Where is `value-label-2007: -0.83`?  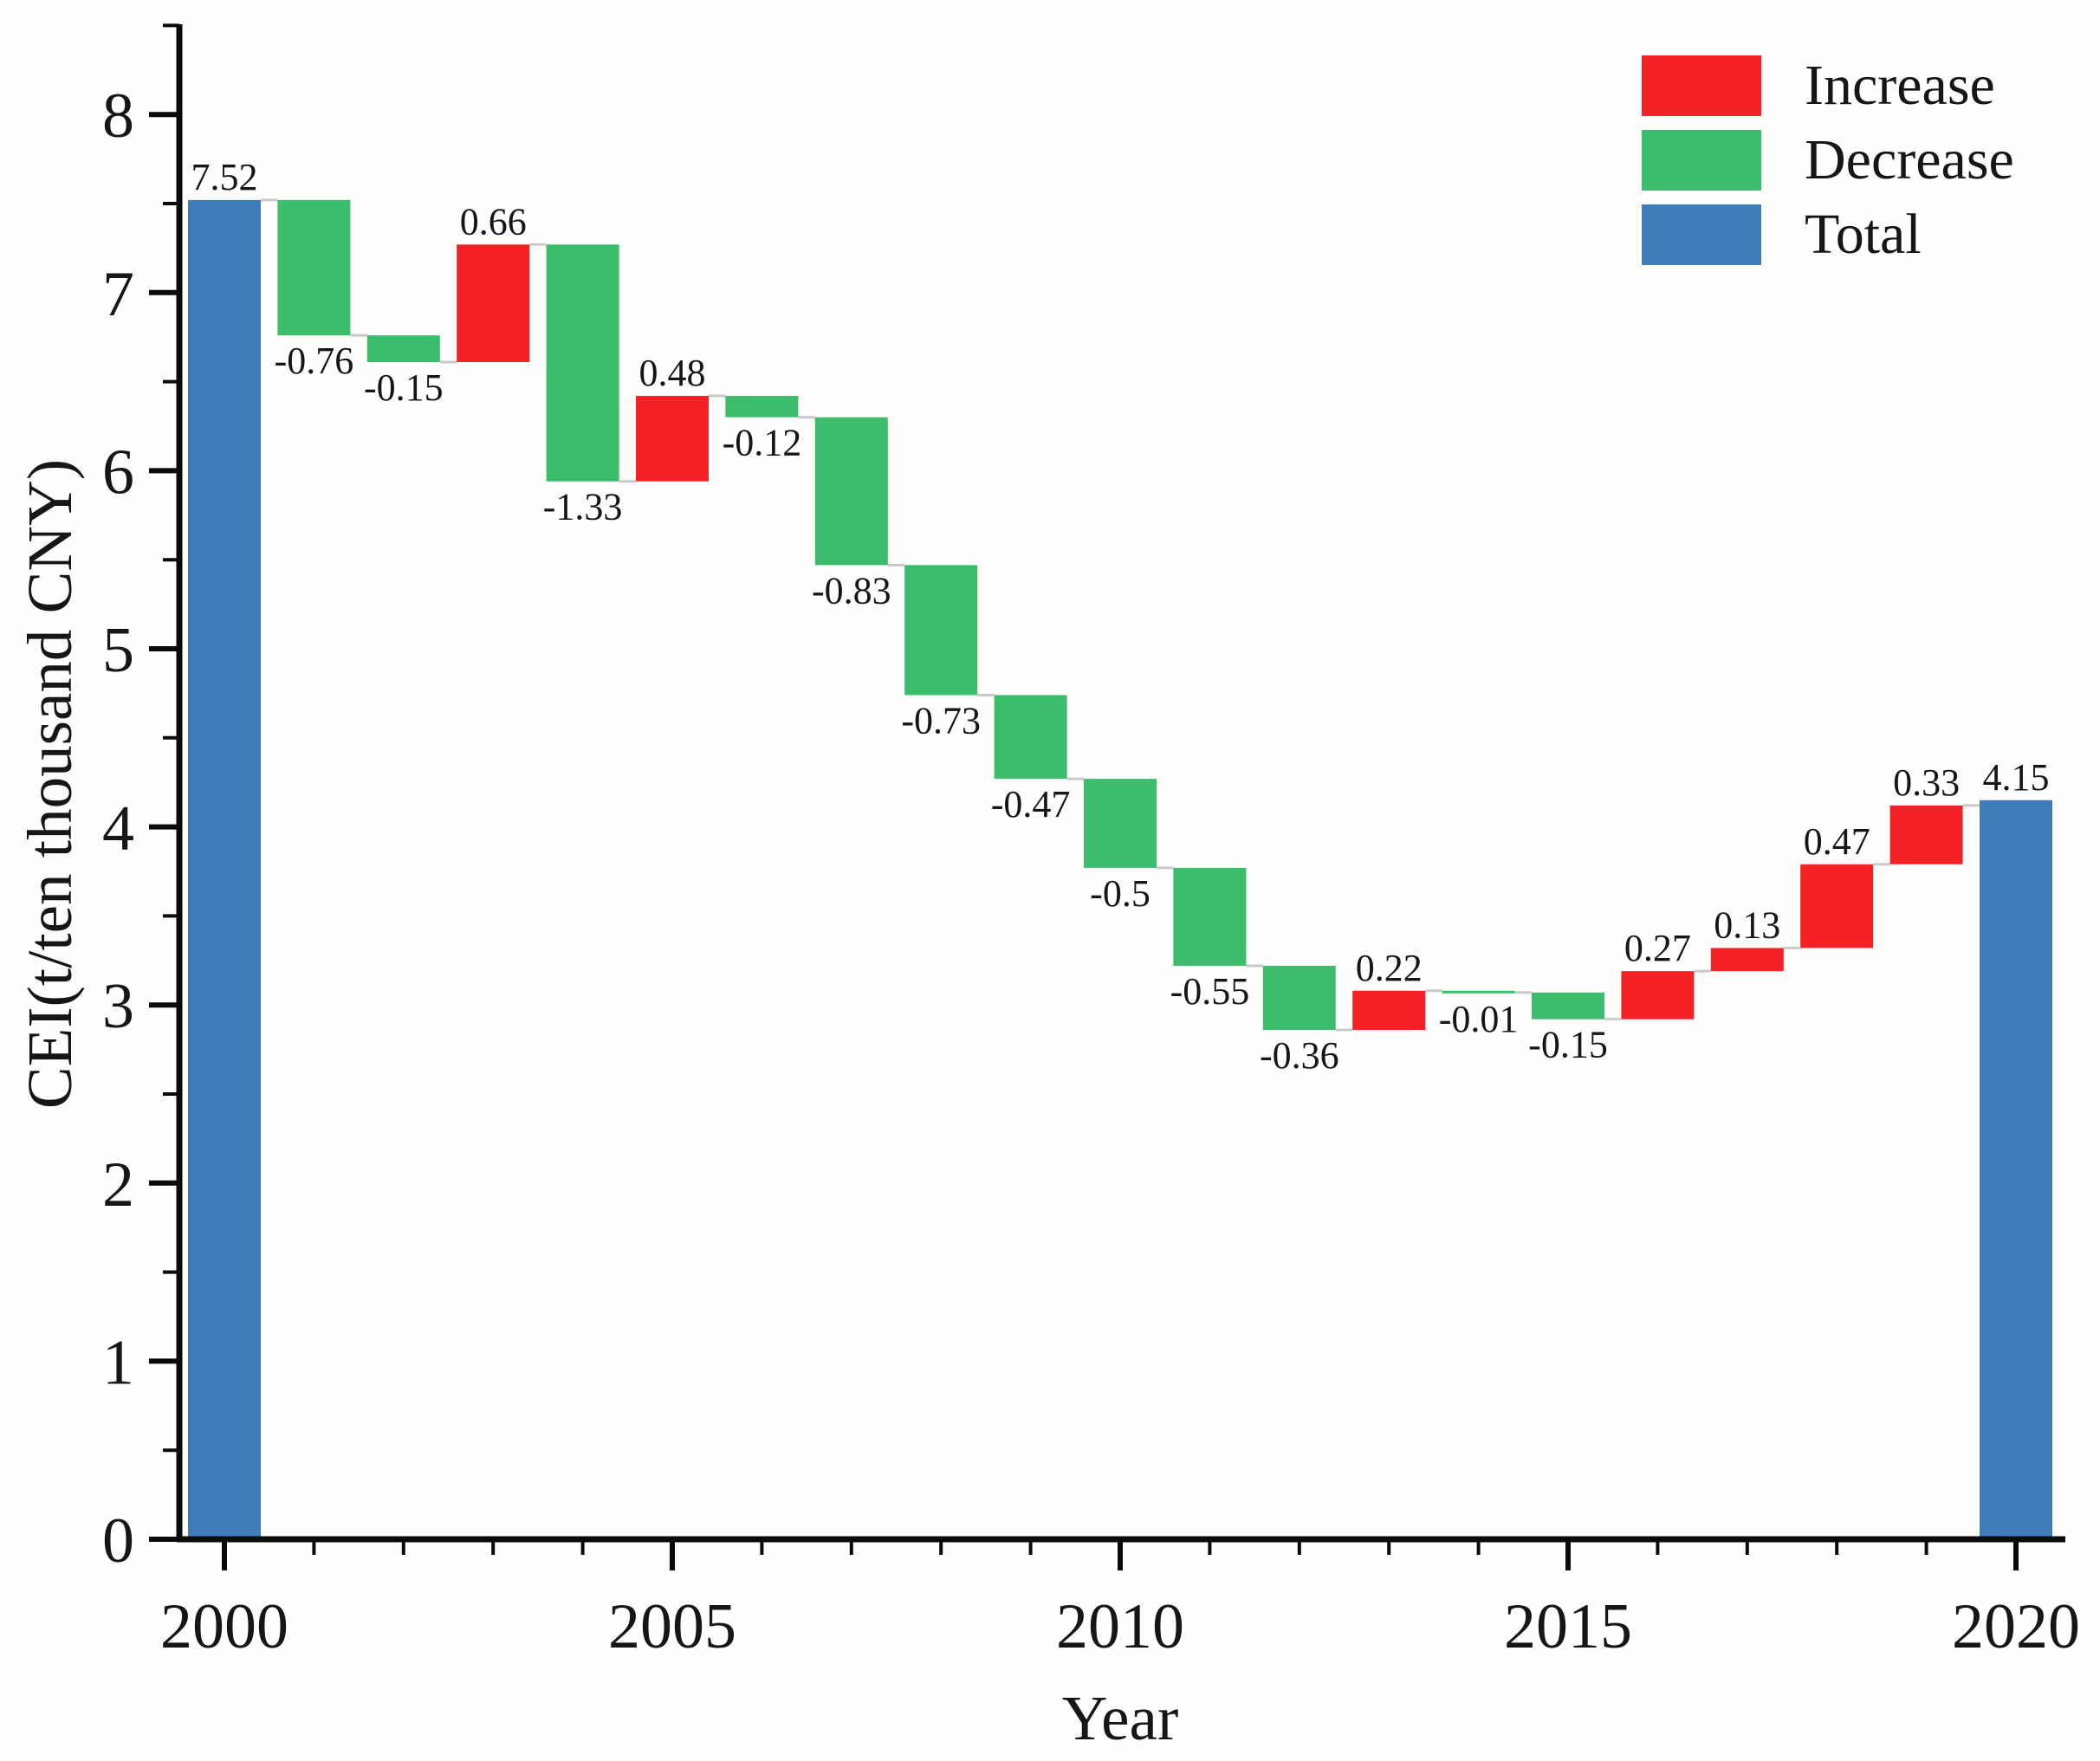
value-label-2007: -0.83 is located at coordinates (851, 590).